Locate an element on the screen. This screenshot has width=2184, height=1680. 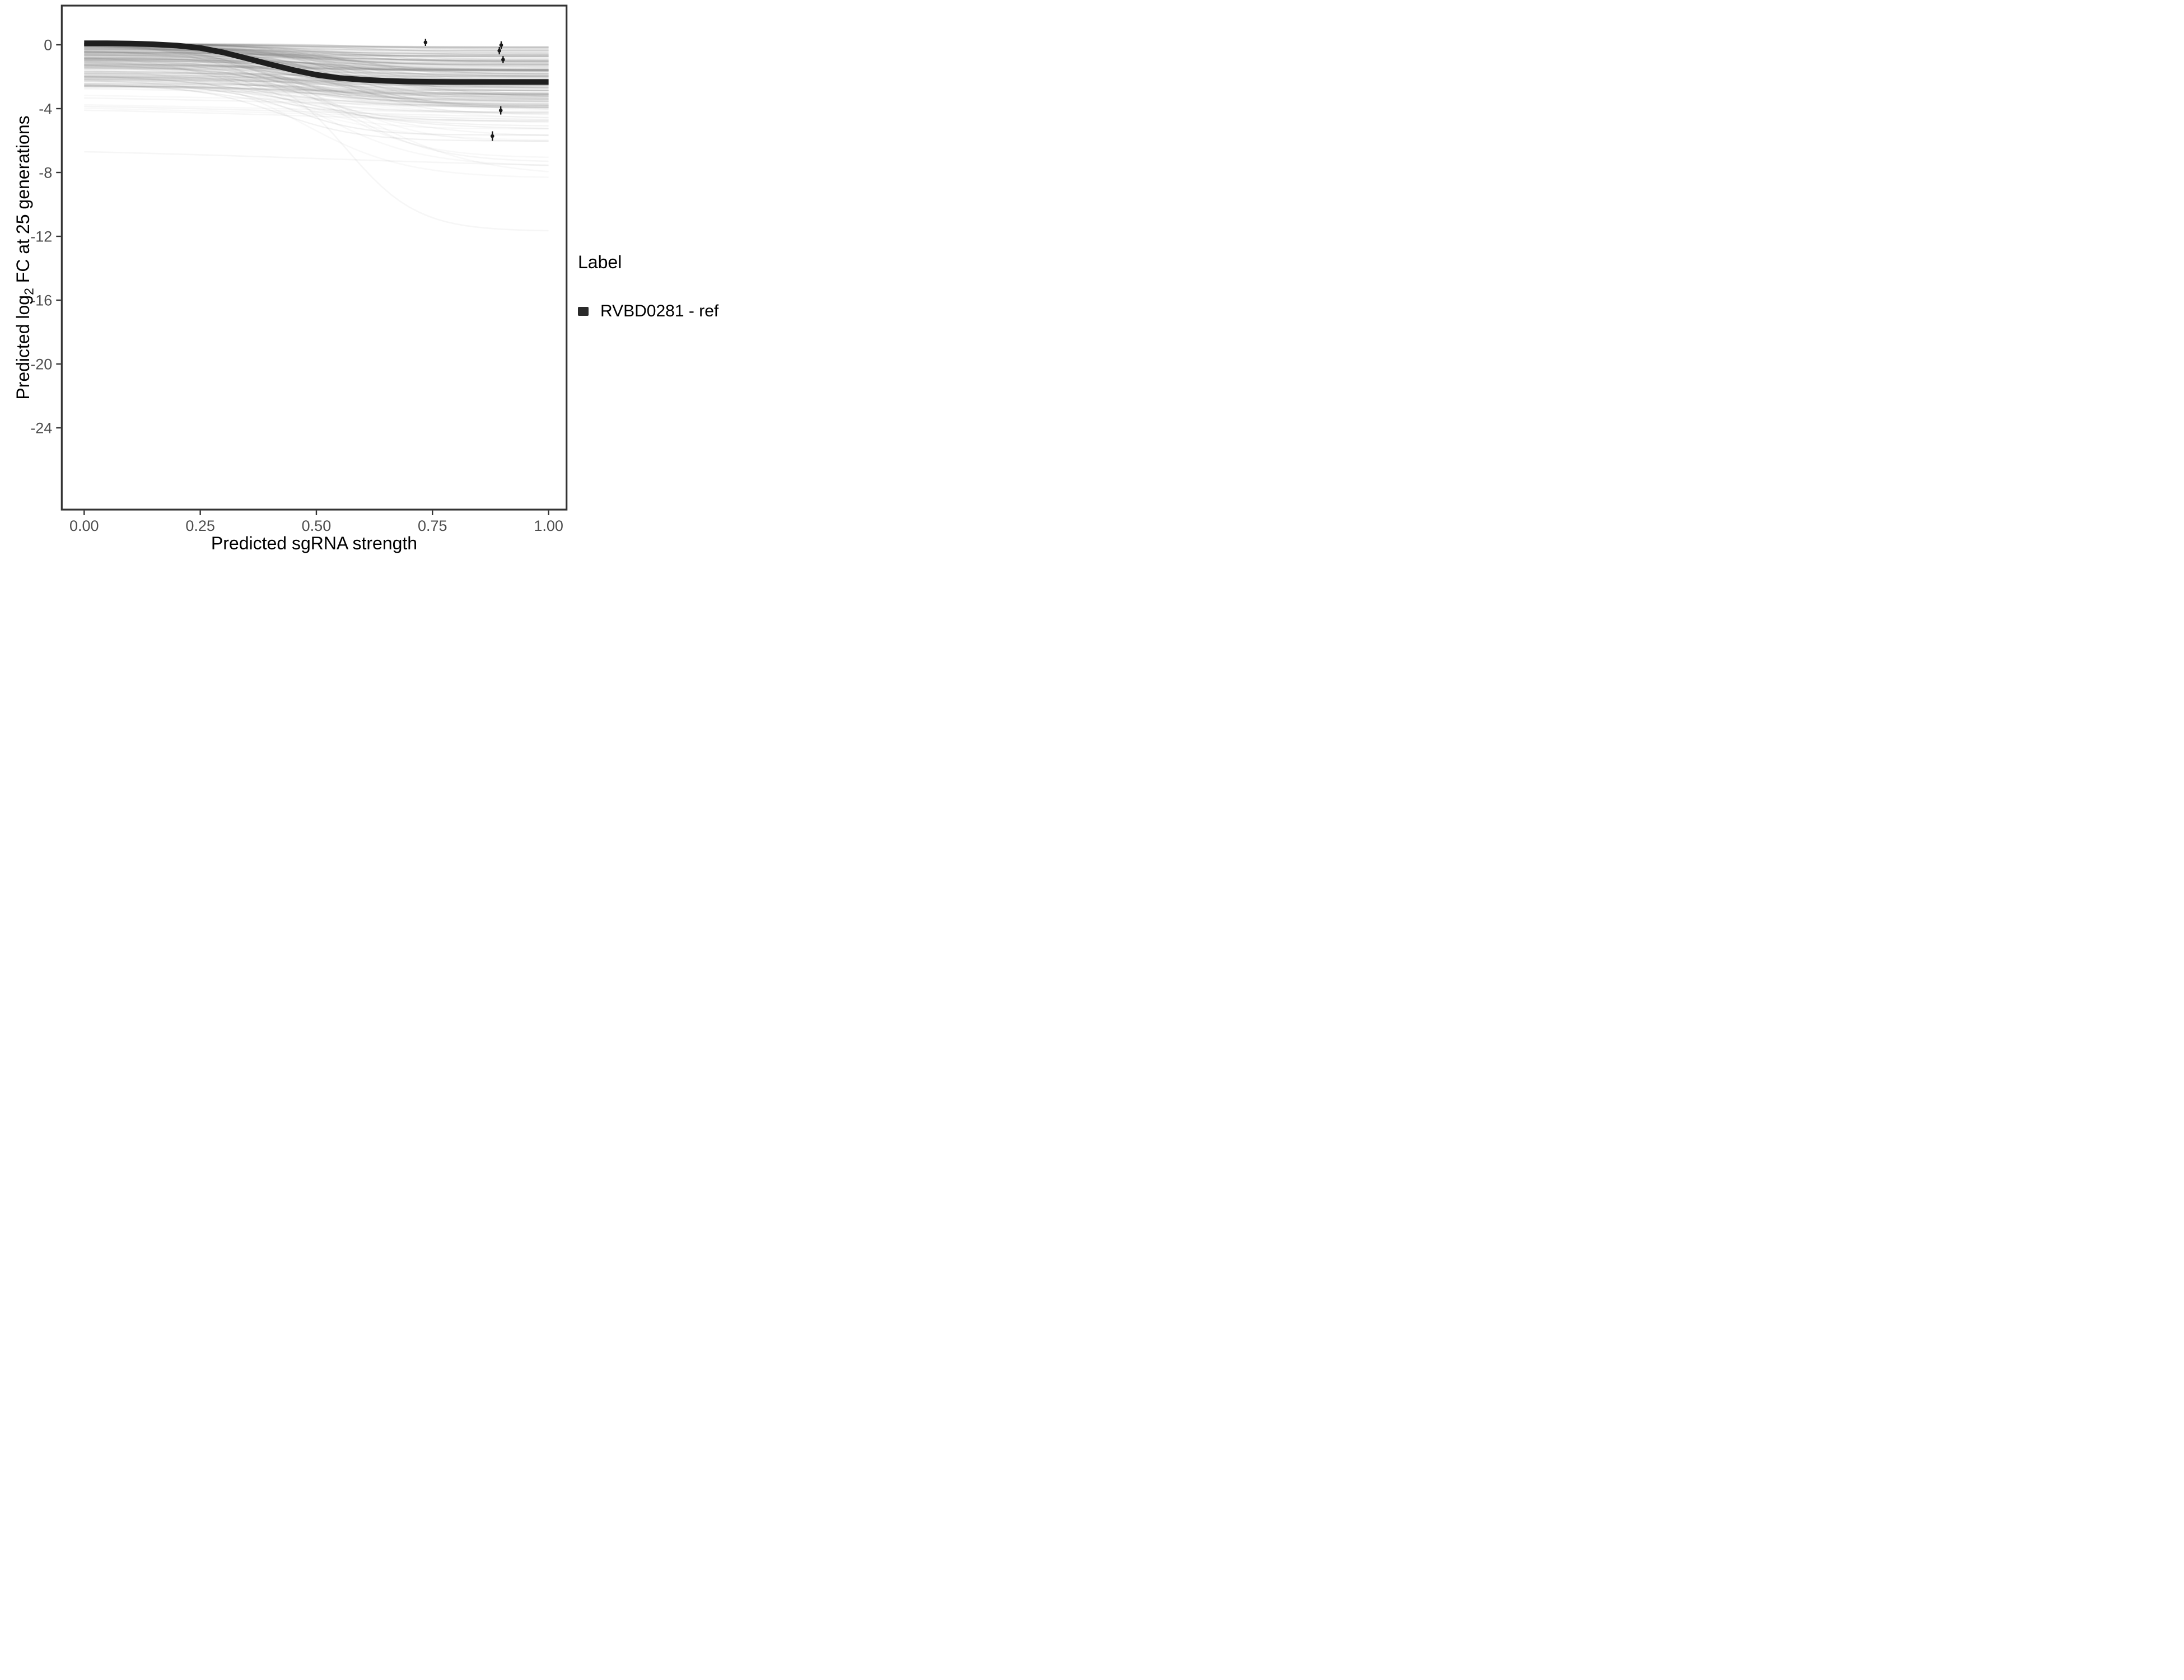
y-tick-label: -24 is located at coordinates (41, 429).